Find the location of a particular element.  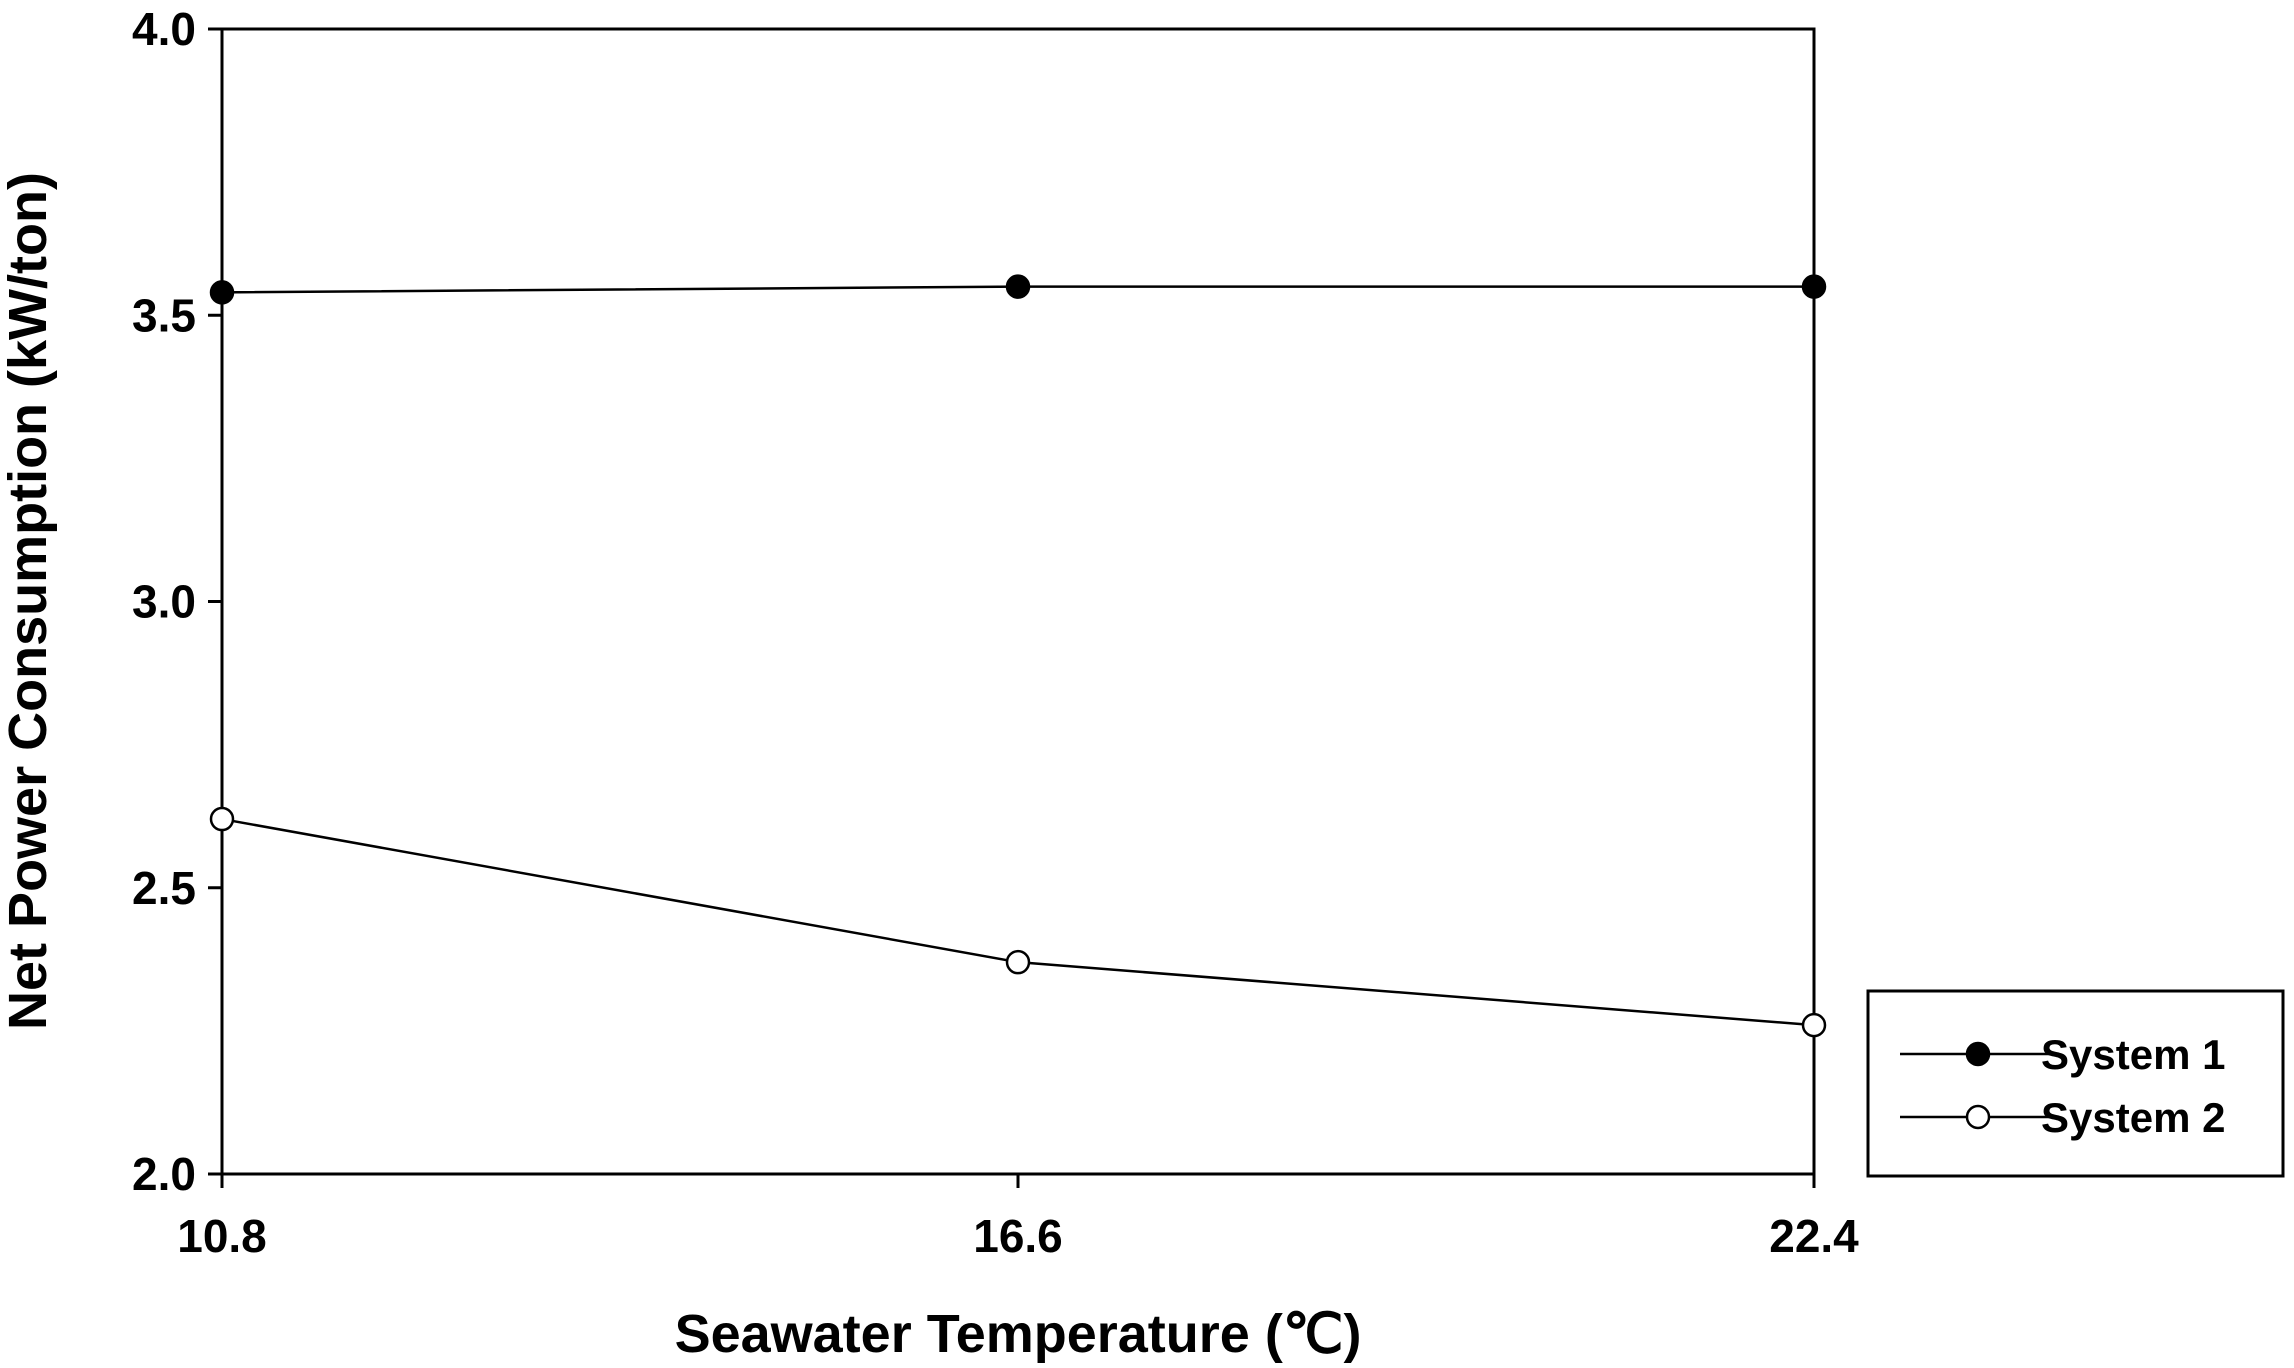

legend-label: System 2 is located at coordinates (2133, 1117).